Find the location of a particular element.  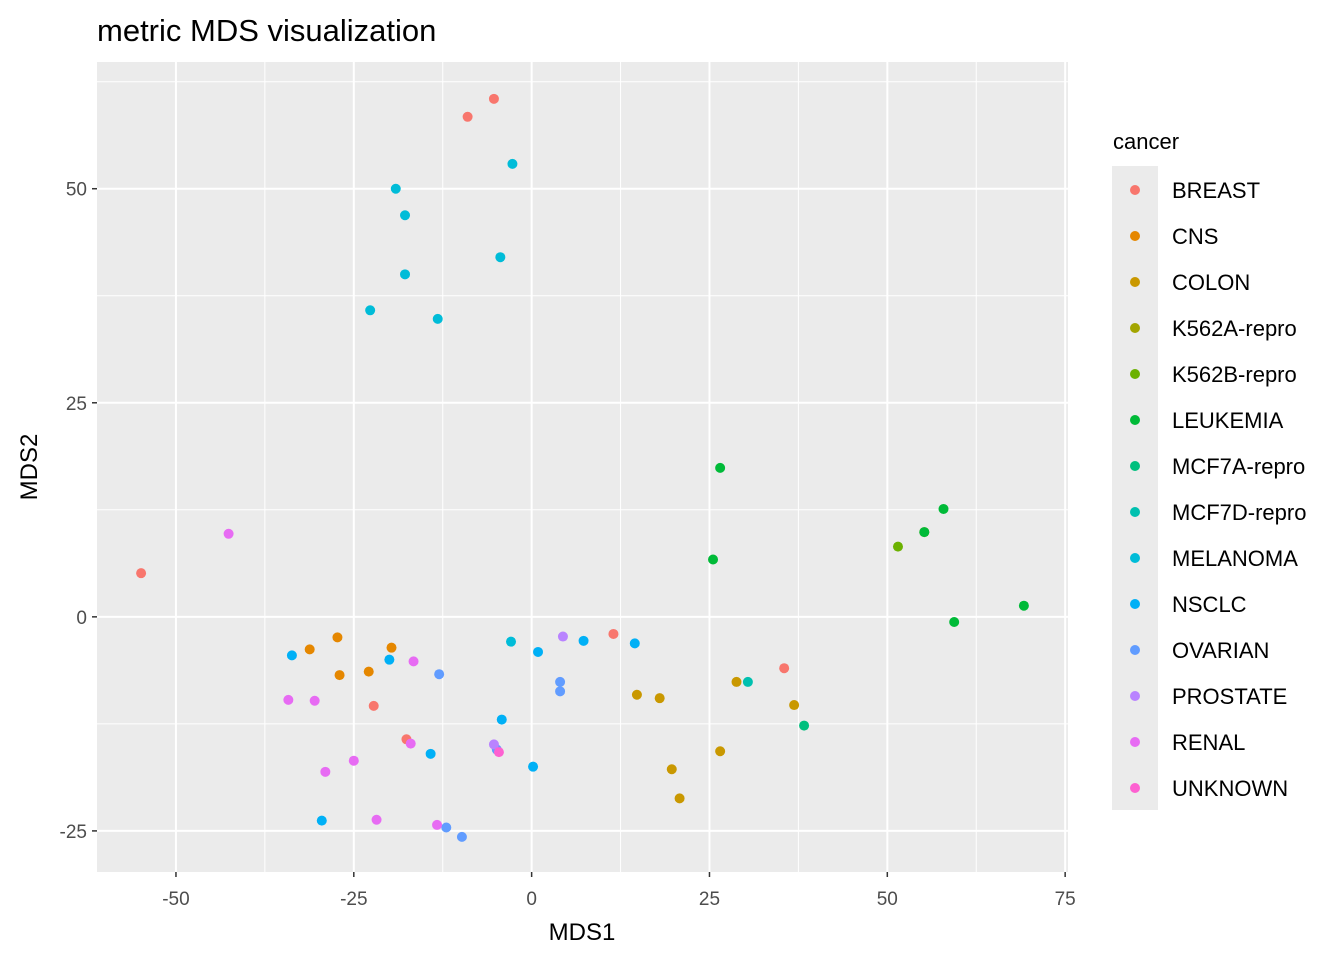

chart-title: metric MDS visualization is located at coordinates (266, 30).